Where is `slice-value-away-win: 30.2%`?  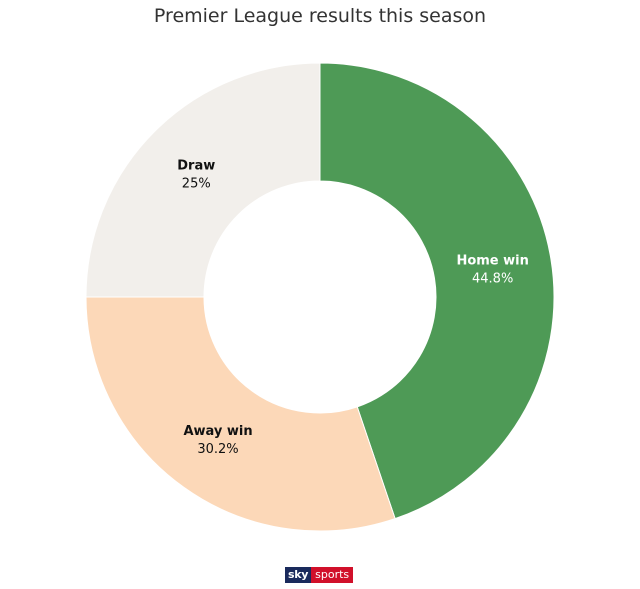
slice-value-away-win: 30.2% is located at coordinates (217, 449).